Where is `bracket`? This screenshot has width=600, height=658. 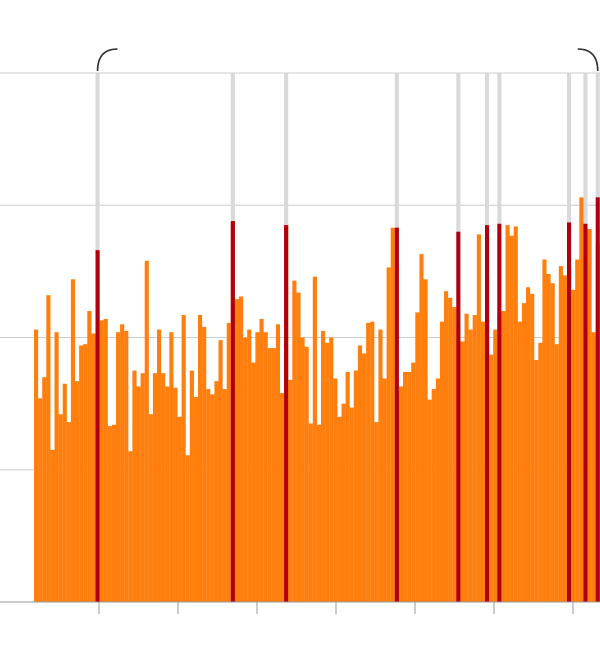
bracket is located at coordinates (347, 60).